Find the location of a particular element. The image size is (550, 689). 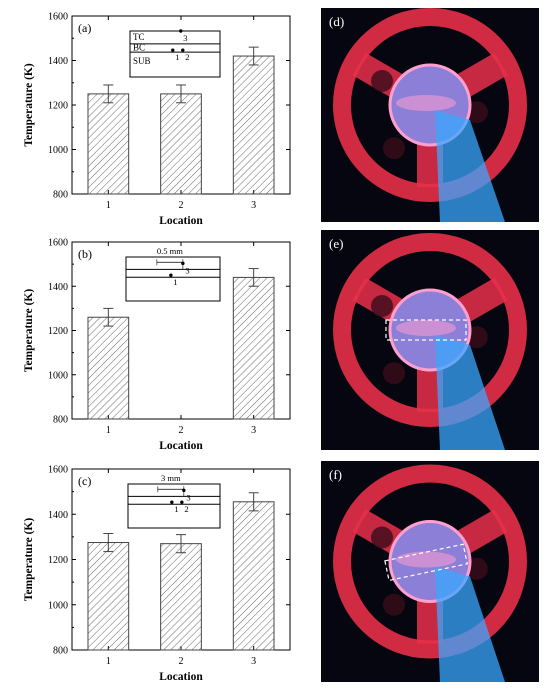

inset-dimension-label: 3 mm is located at coordinates (171, 478).